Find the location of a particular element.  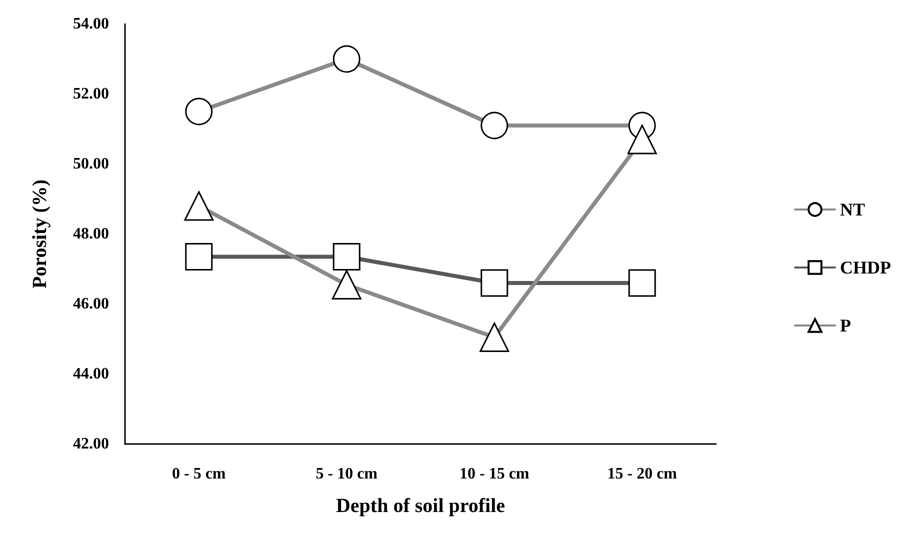

y-tick-label: 48.00 is located at coordinates (91, 234).